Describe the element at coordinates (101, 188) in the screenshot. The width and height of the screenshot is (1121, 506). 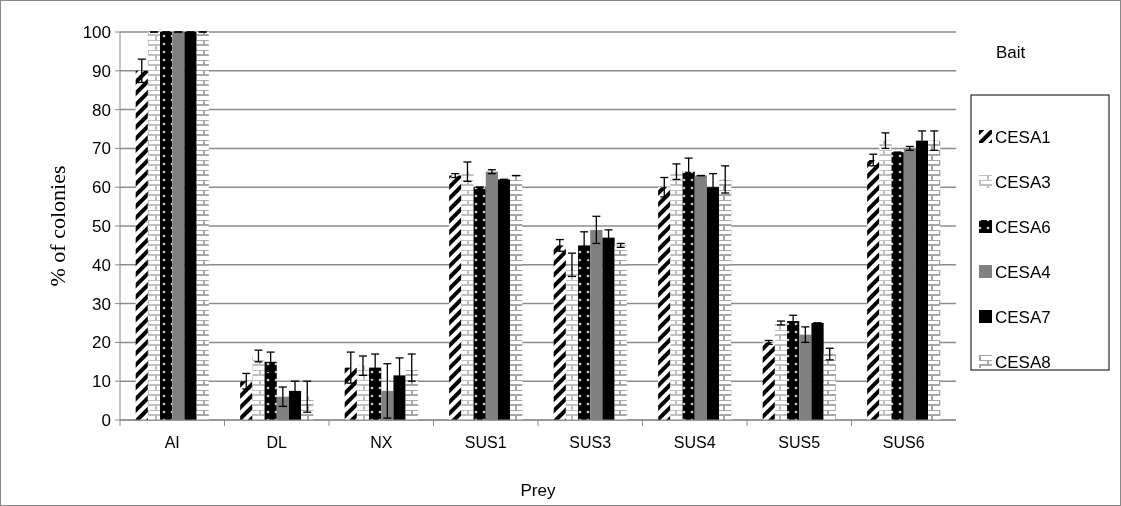
I see `y-tick-label: 60` at that location.